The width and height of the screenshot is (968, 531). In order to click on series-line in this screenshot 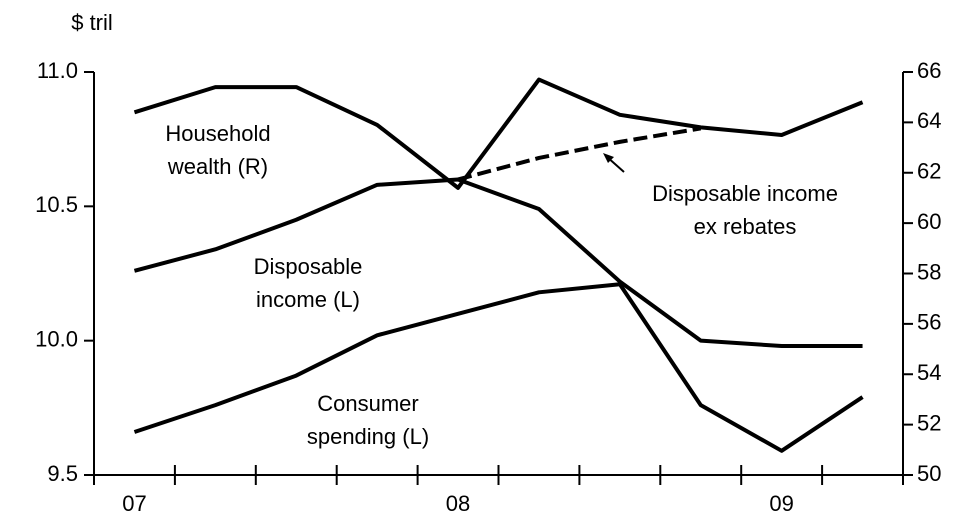, I will do `click(579, 154)`.